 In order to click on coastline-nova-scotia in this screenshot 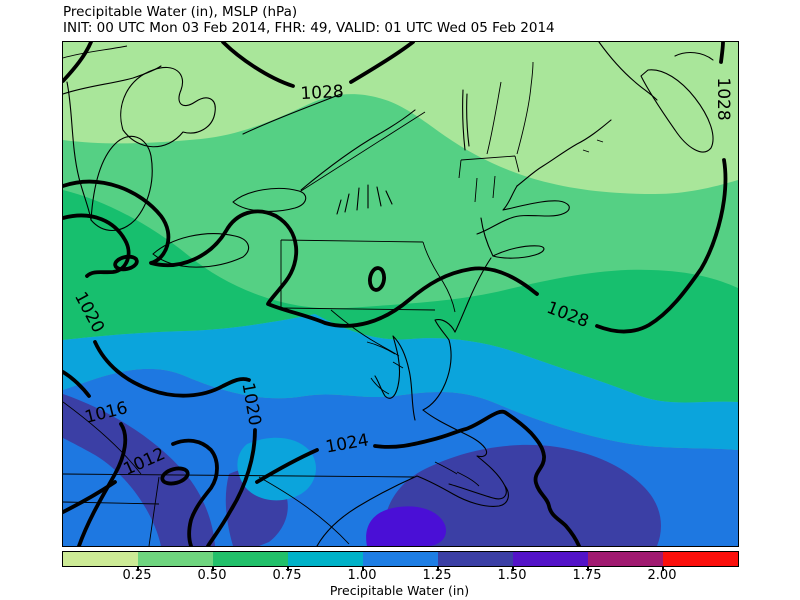, I will do `click(677, 111)`.